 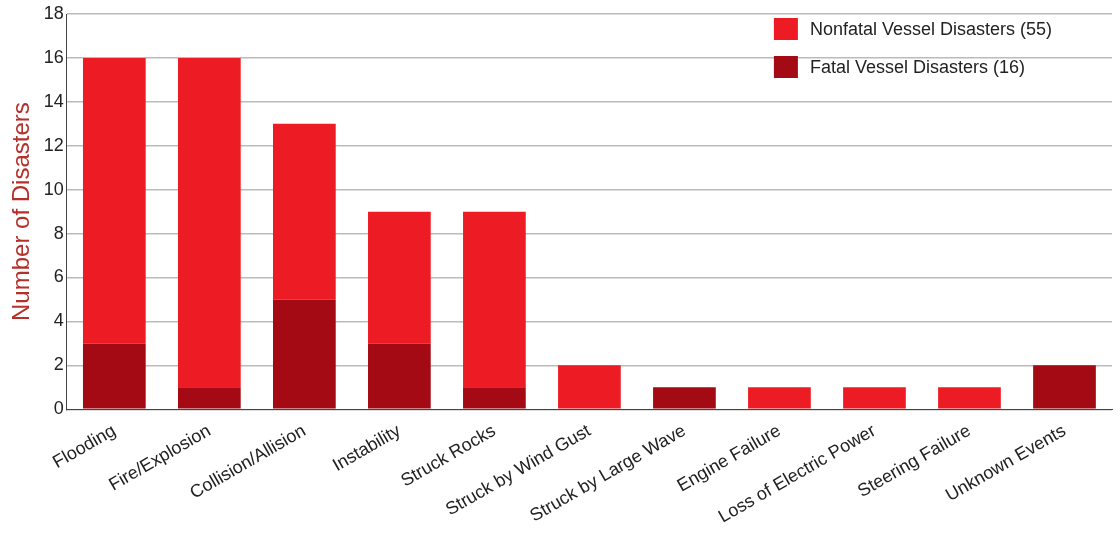 I want to click on legend-label: Nonfatal Vessel Disasters (55), so click(x=931, y=28).